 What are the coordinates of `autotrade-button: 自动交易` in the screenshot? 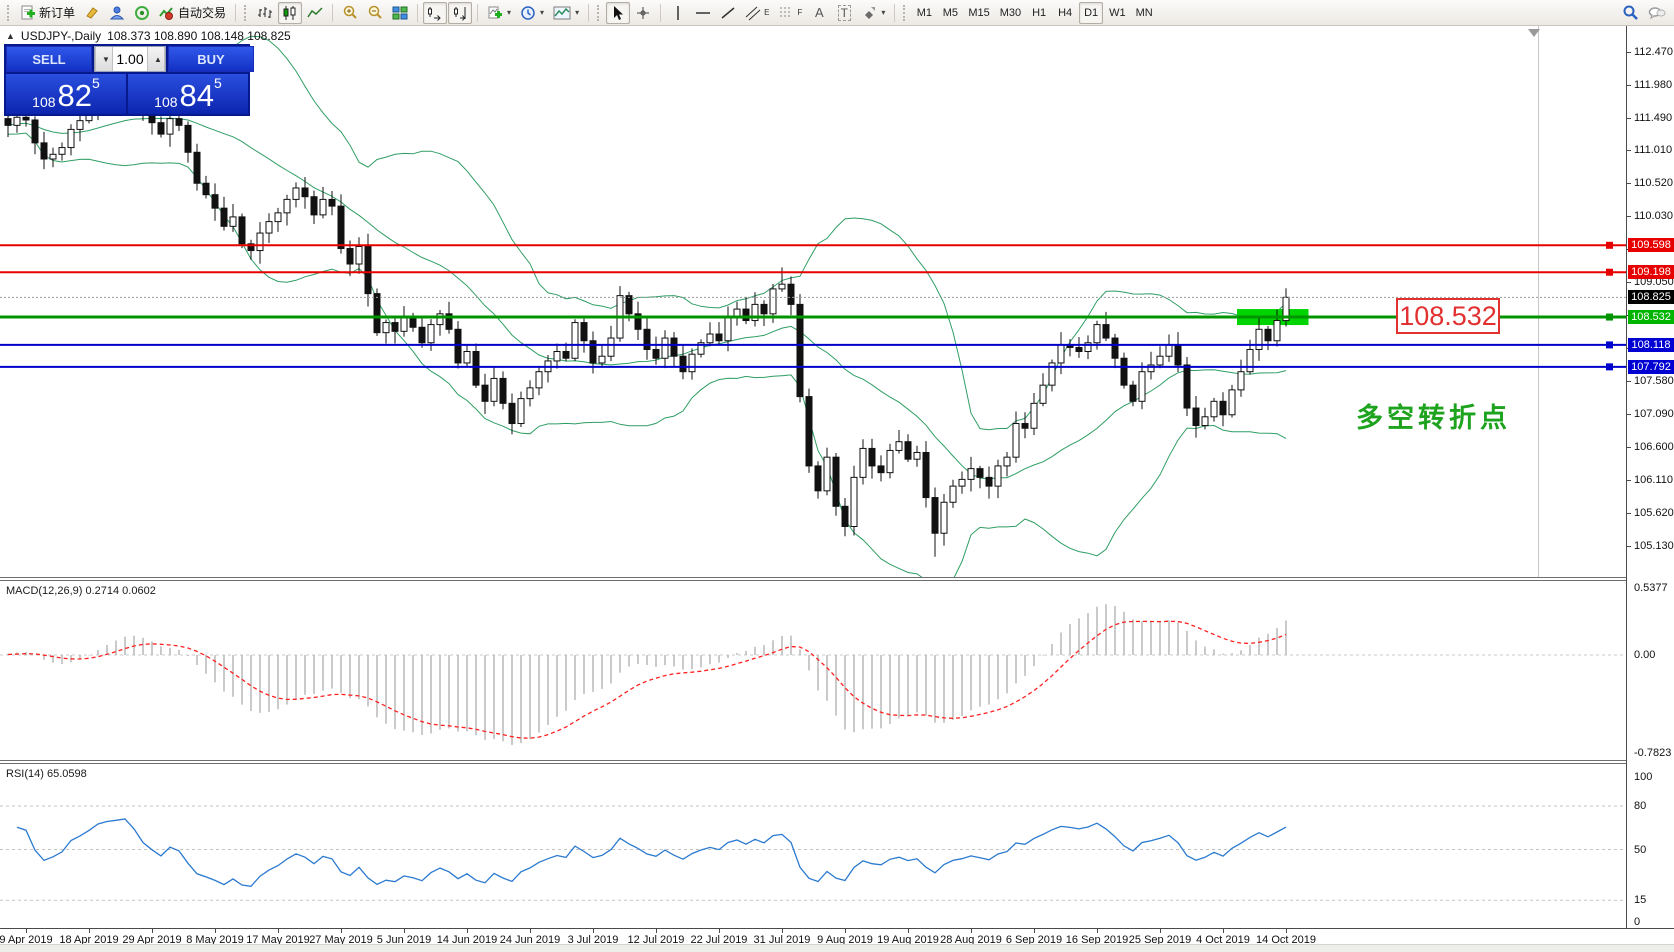 It's located at (192, 13).